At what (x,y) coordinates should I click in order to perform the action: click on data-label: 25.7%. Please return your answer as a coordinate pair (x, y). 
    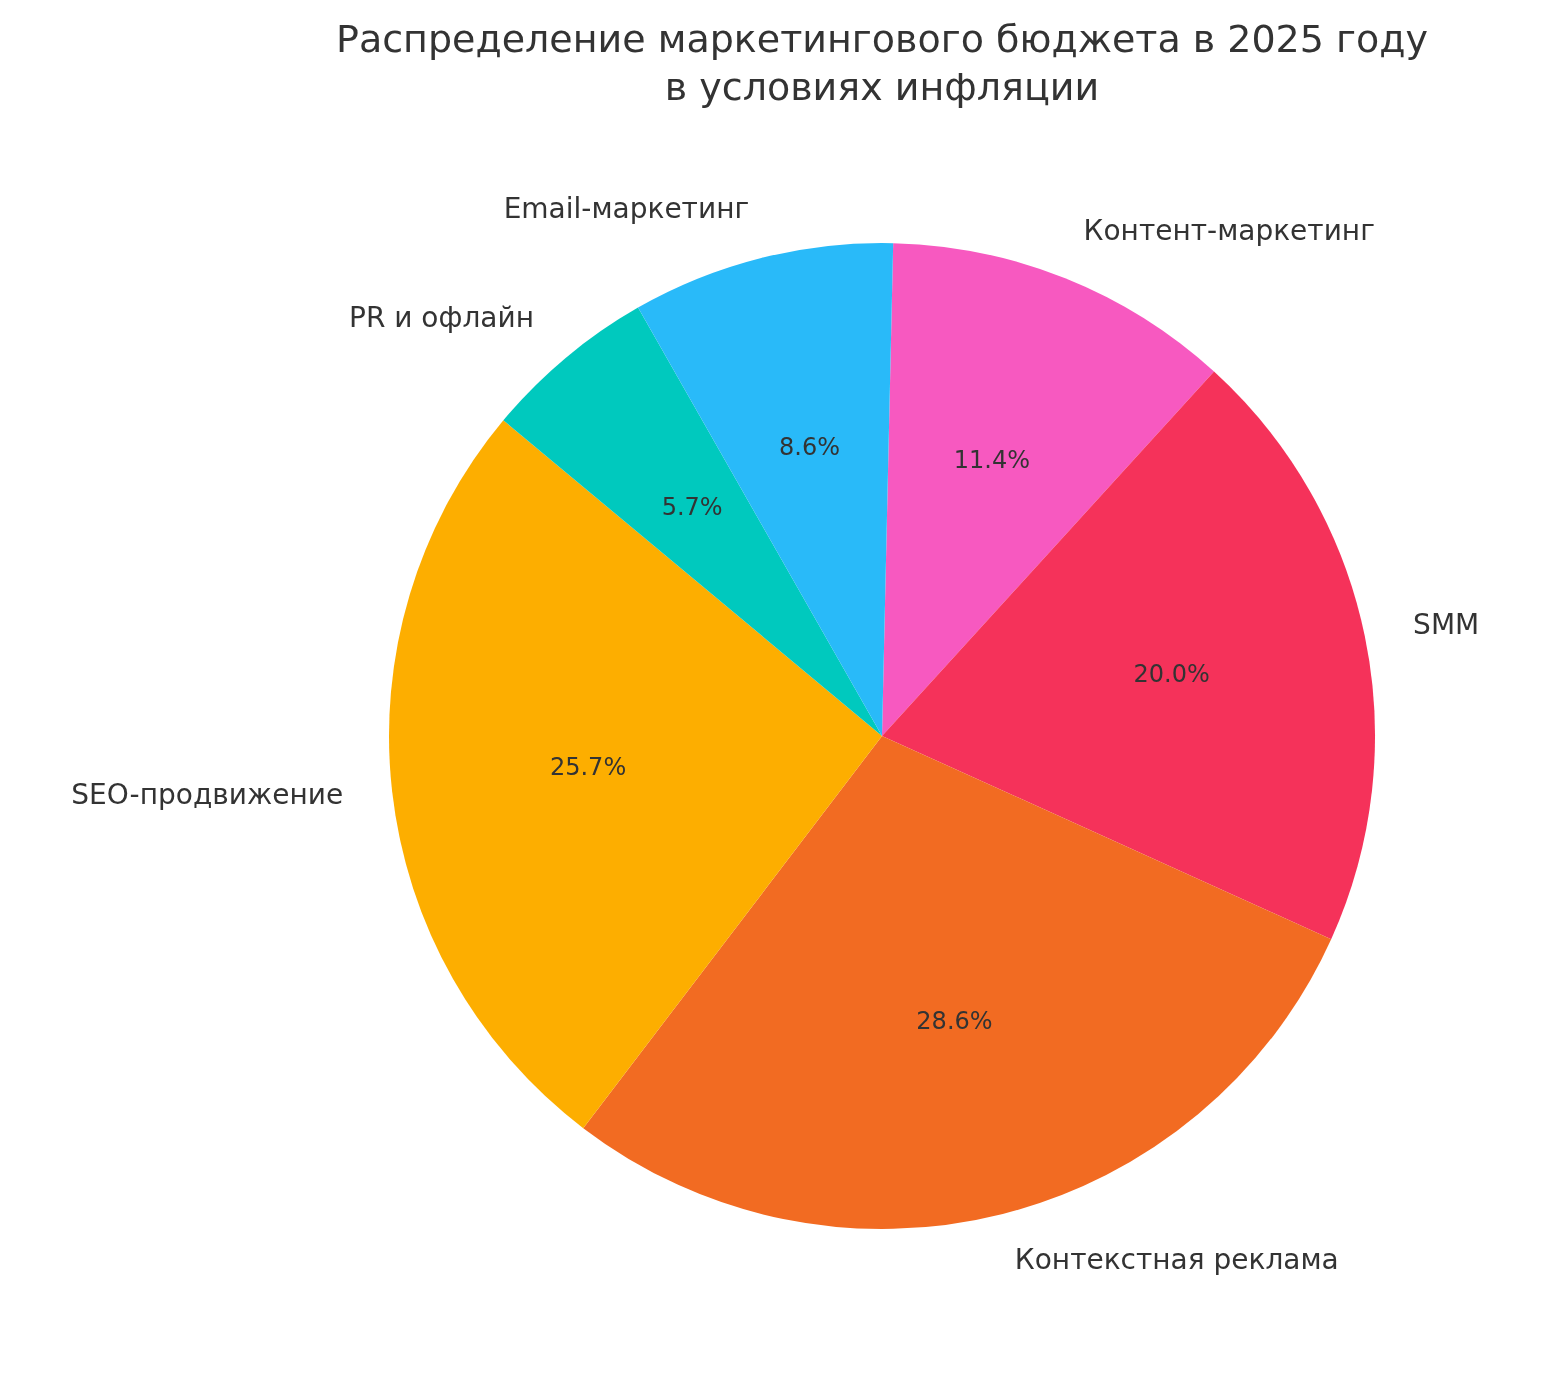
    Looking at the image, I should click on (588, 767).